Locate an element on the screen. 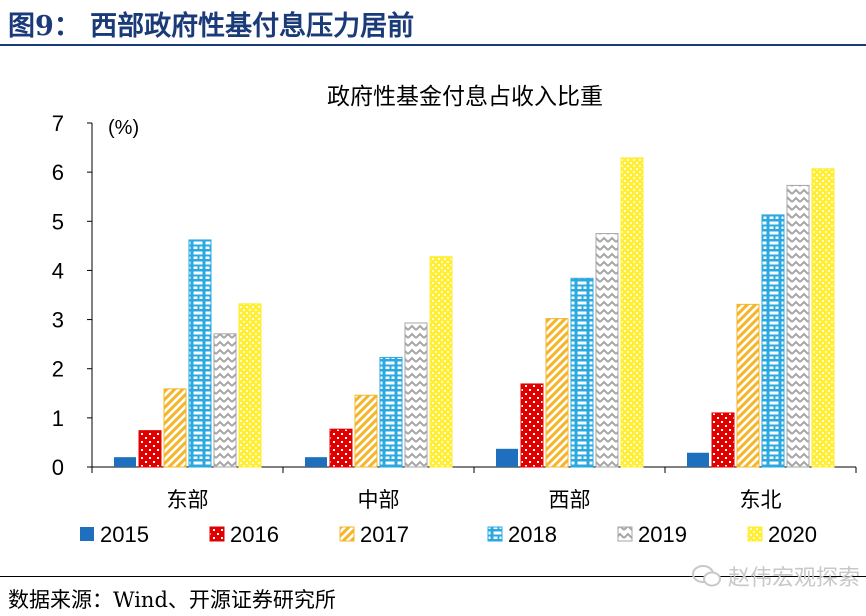 The width and height of the screenshot is (866, 616). y-tick-label: 6 is located at coordinates (58, 172).